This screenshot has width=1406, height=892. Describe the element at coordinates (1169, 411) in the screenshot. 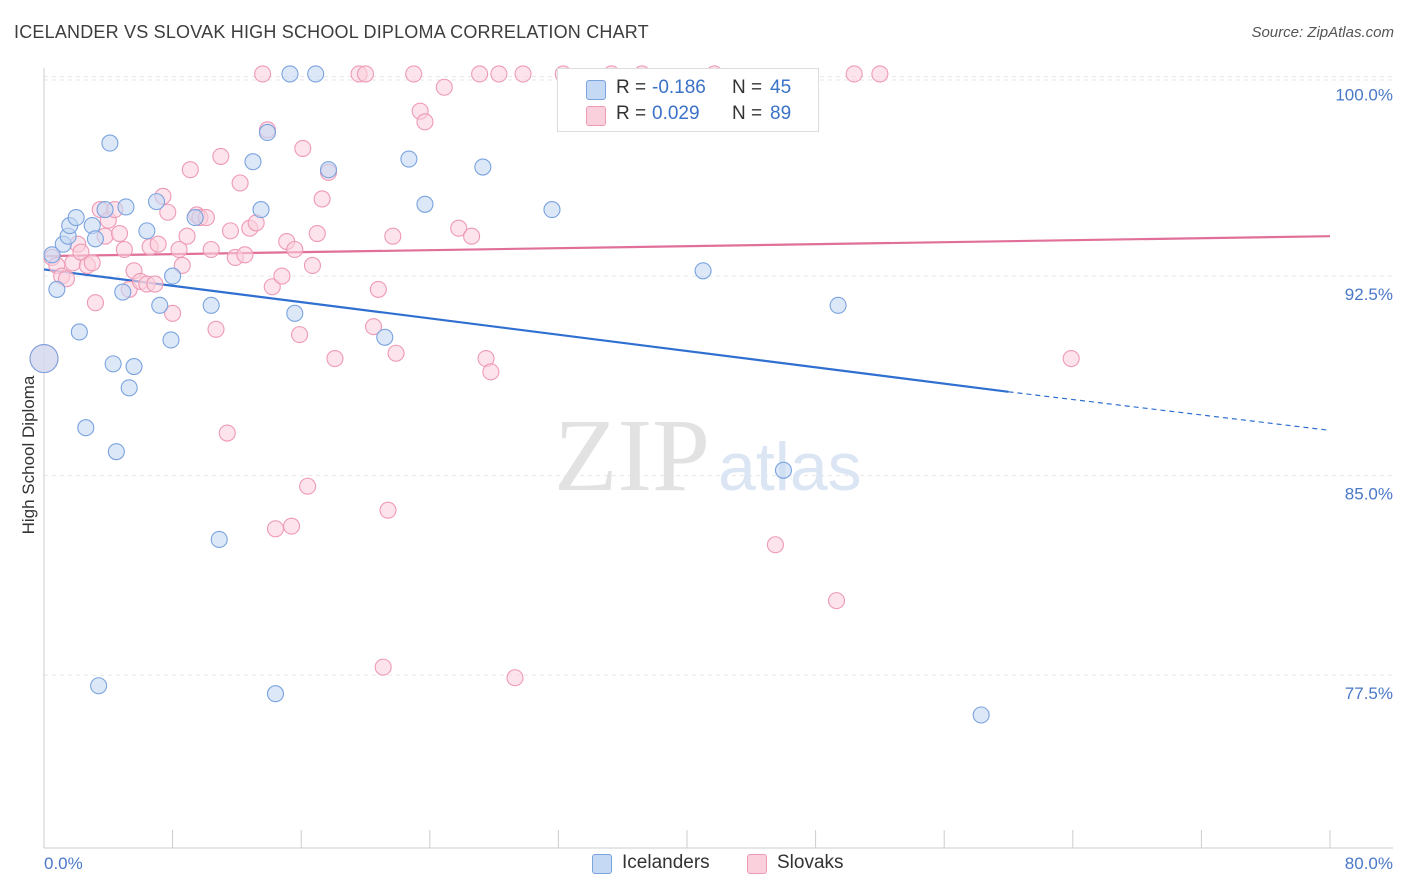

I see `icelanders-trend-extension` at that location.